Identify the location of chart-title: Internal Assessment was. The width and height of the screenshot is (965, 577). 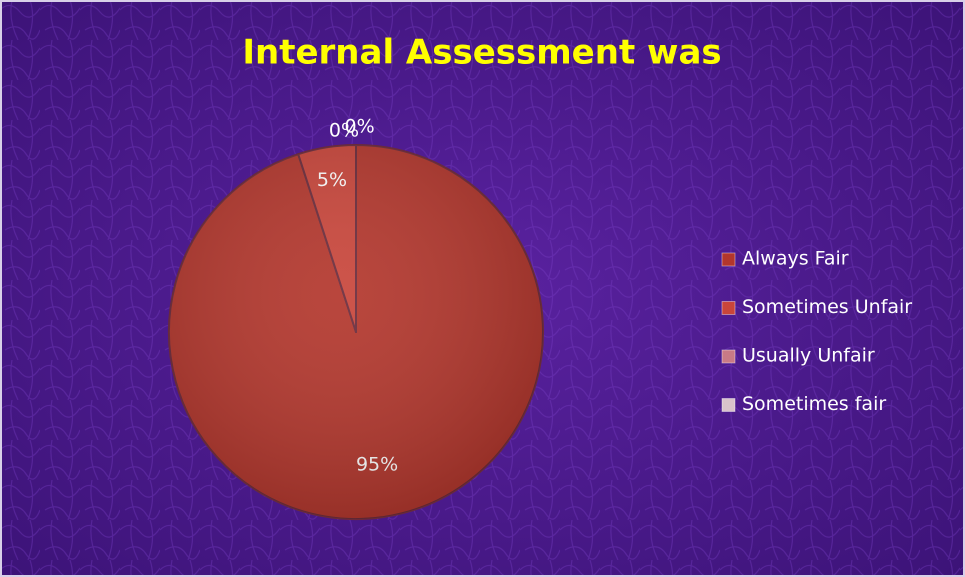
(481, 53).